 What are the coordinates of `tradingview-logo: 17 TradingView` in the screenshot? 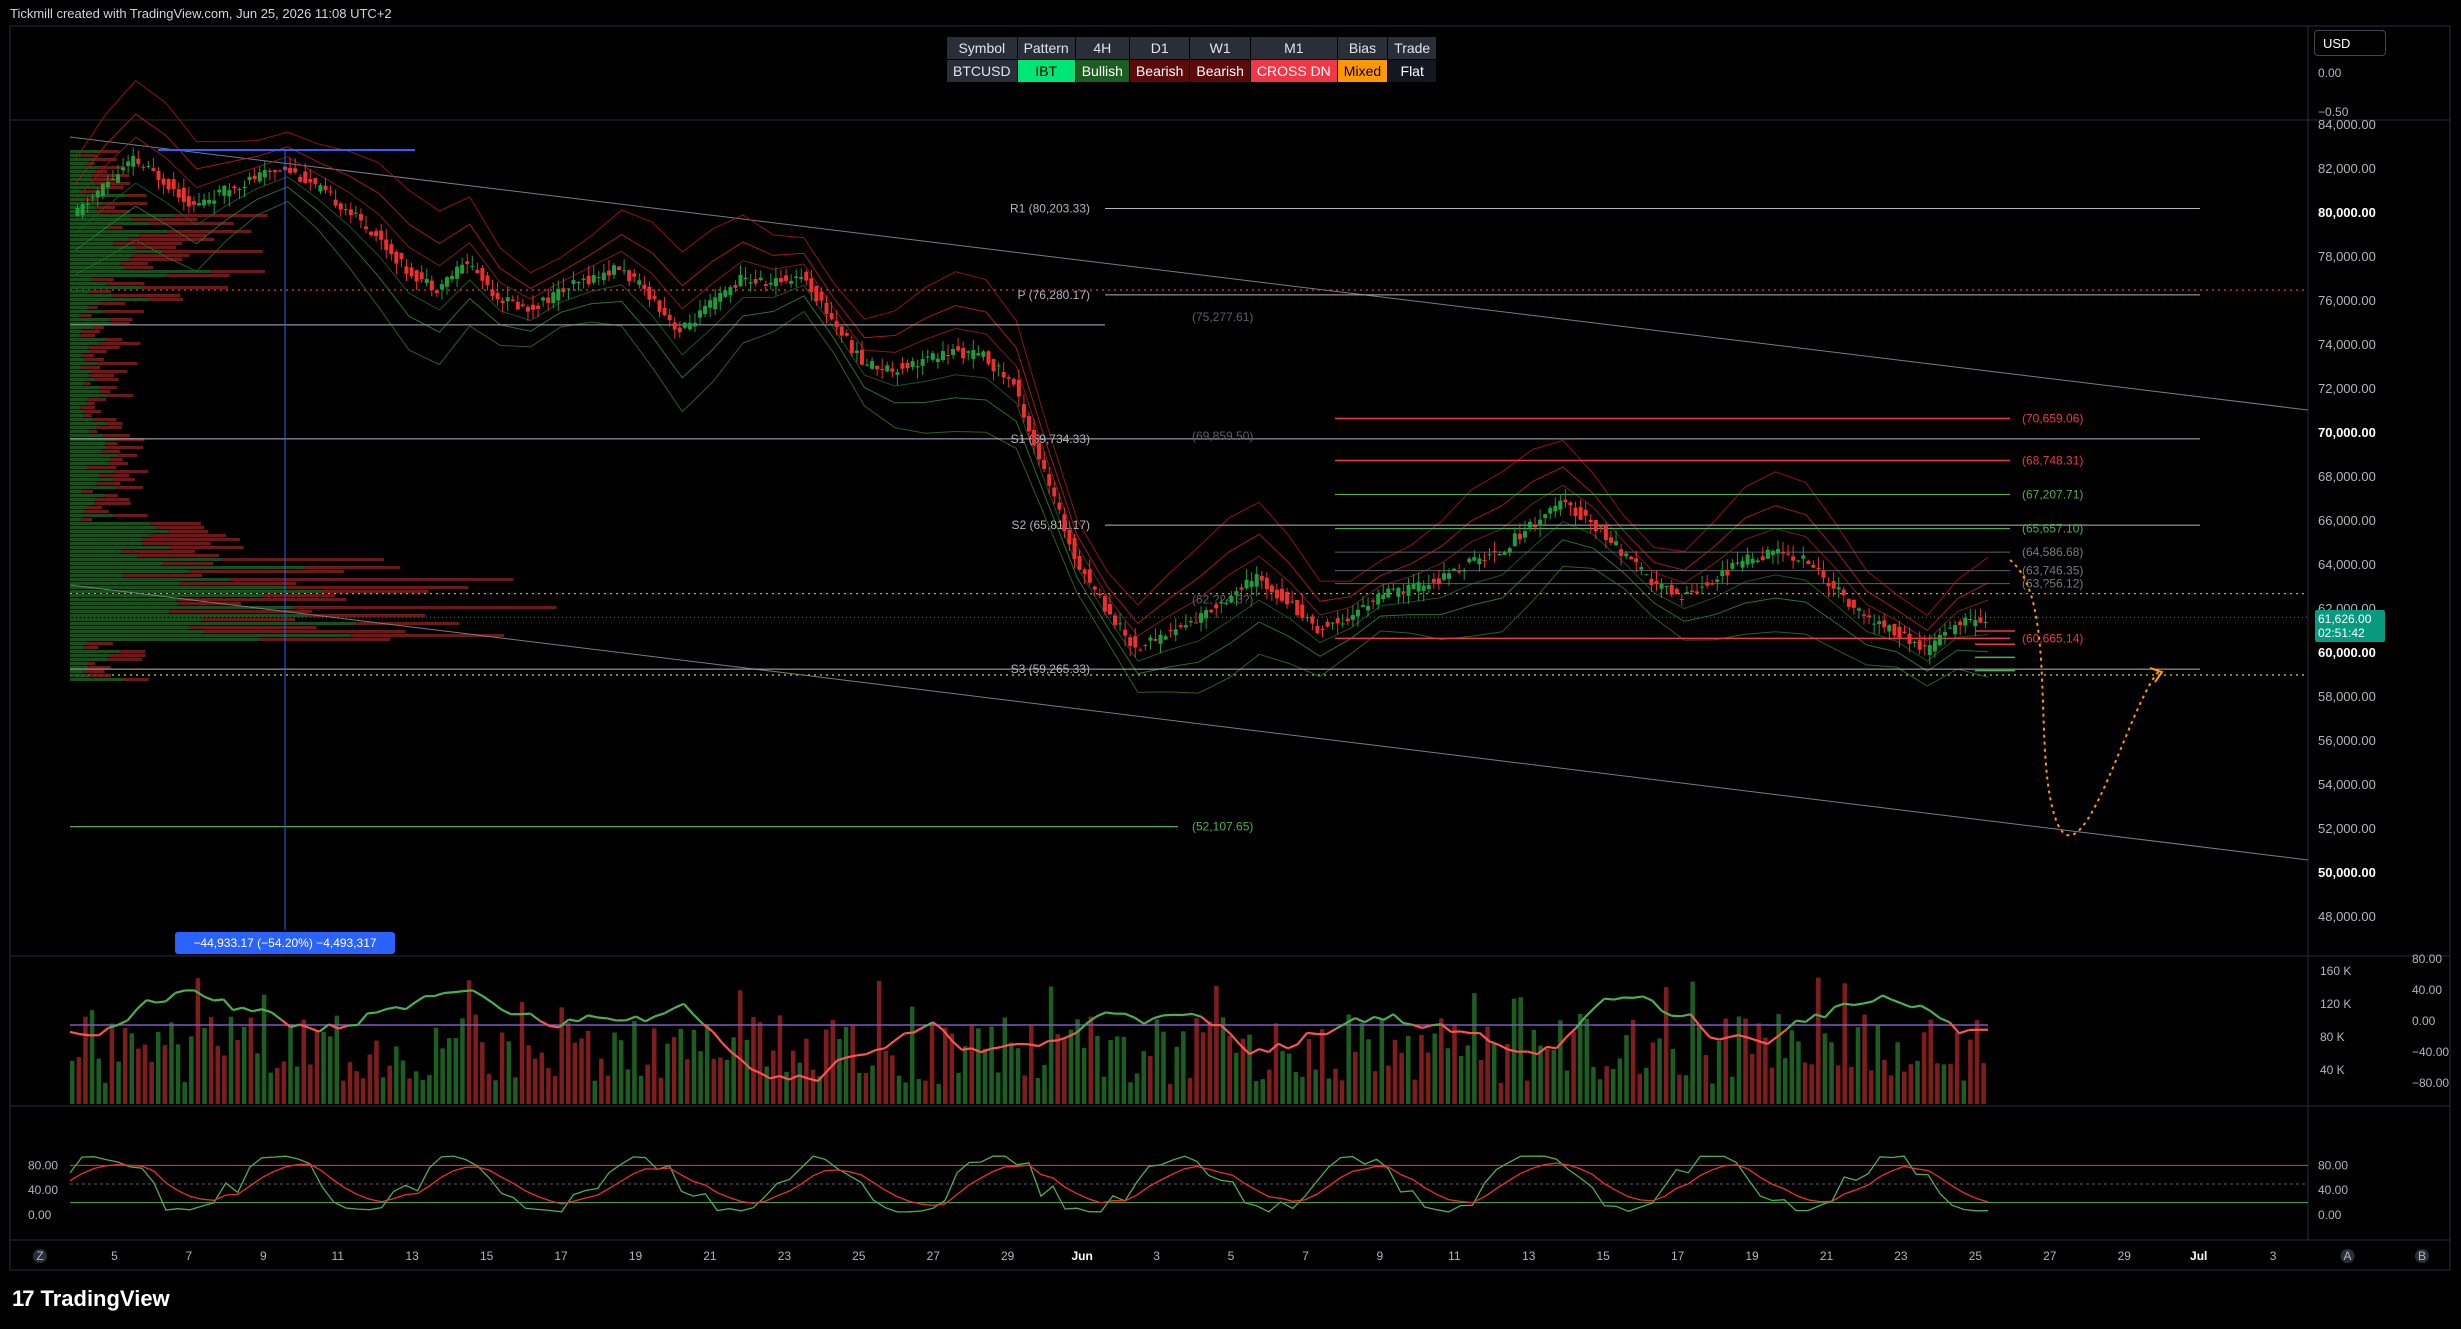 It's located at (91, 1299).